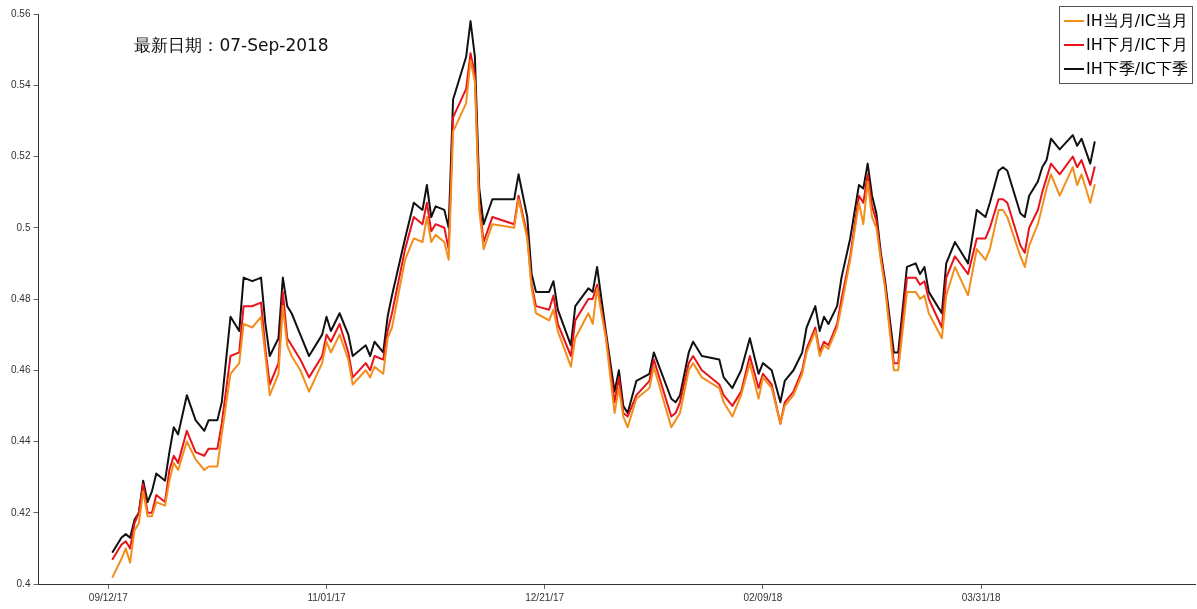 Image resolution: width=1197 pixels, height=609 pixels. I want to click on x-tick-label: 11/01/17, so click(327, 597).